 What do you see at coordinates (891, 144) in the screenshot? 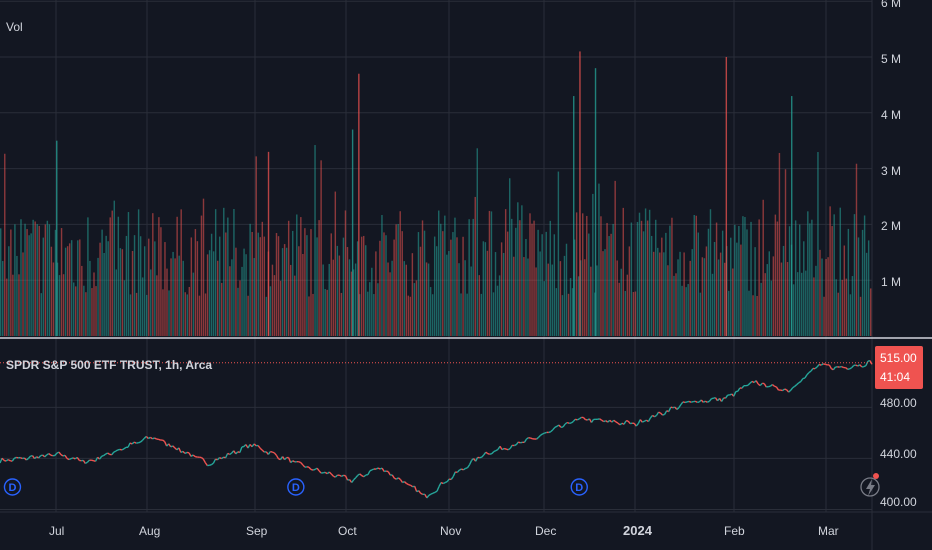
I see `volume-scale: 6 M 5 M 4 M 3 M 2 M 1 M` at bounding box center [891, 144].